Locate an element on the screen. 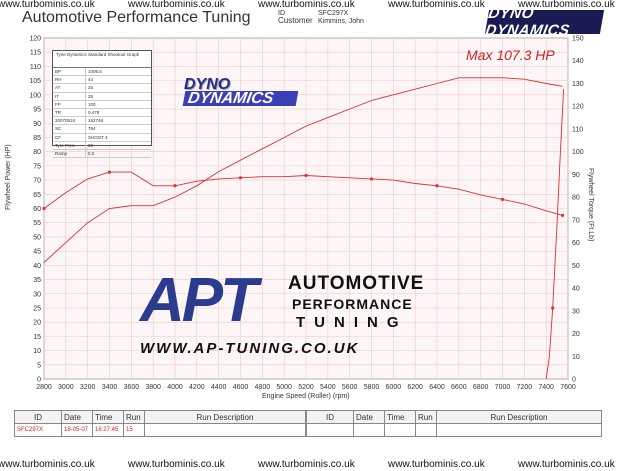 Image resolution: width=640 pixels, height=471 pixels. y-tick-label: 45 is located at coordinates (37, 252).